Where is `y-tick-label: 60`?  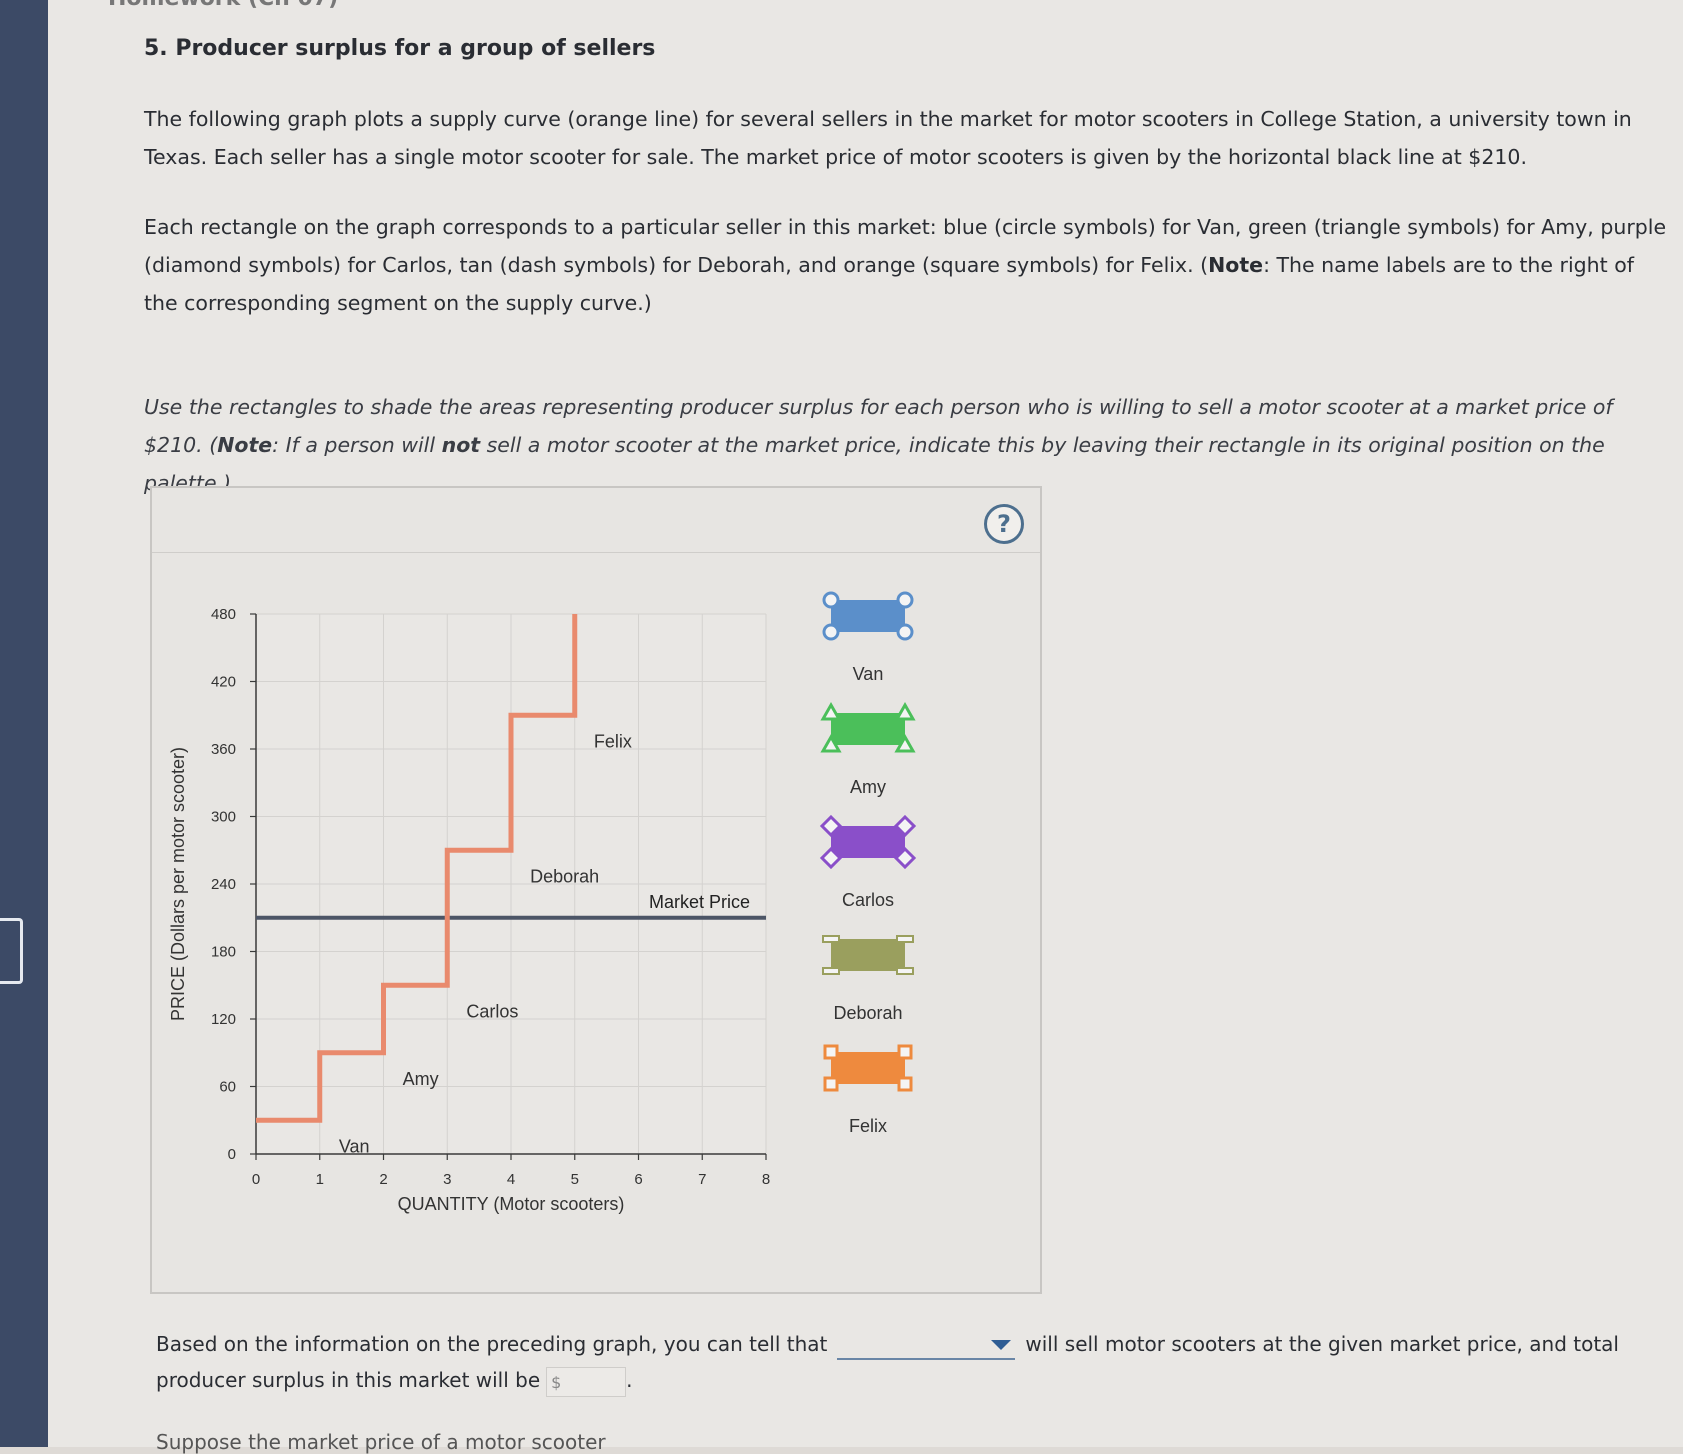 y-tick-label: 60 is located at coordinates (227, 1087).